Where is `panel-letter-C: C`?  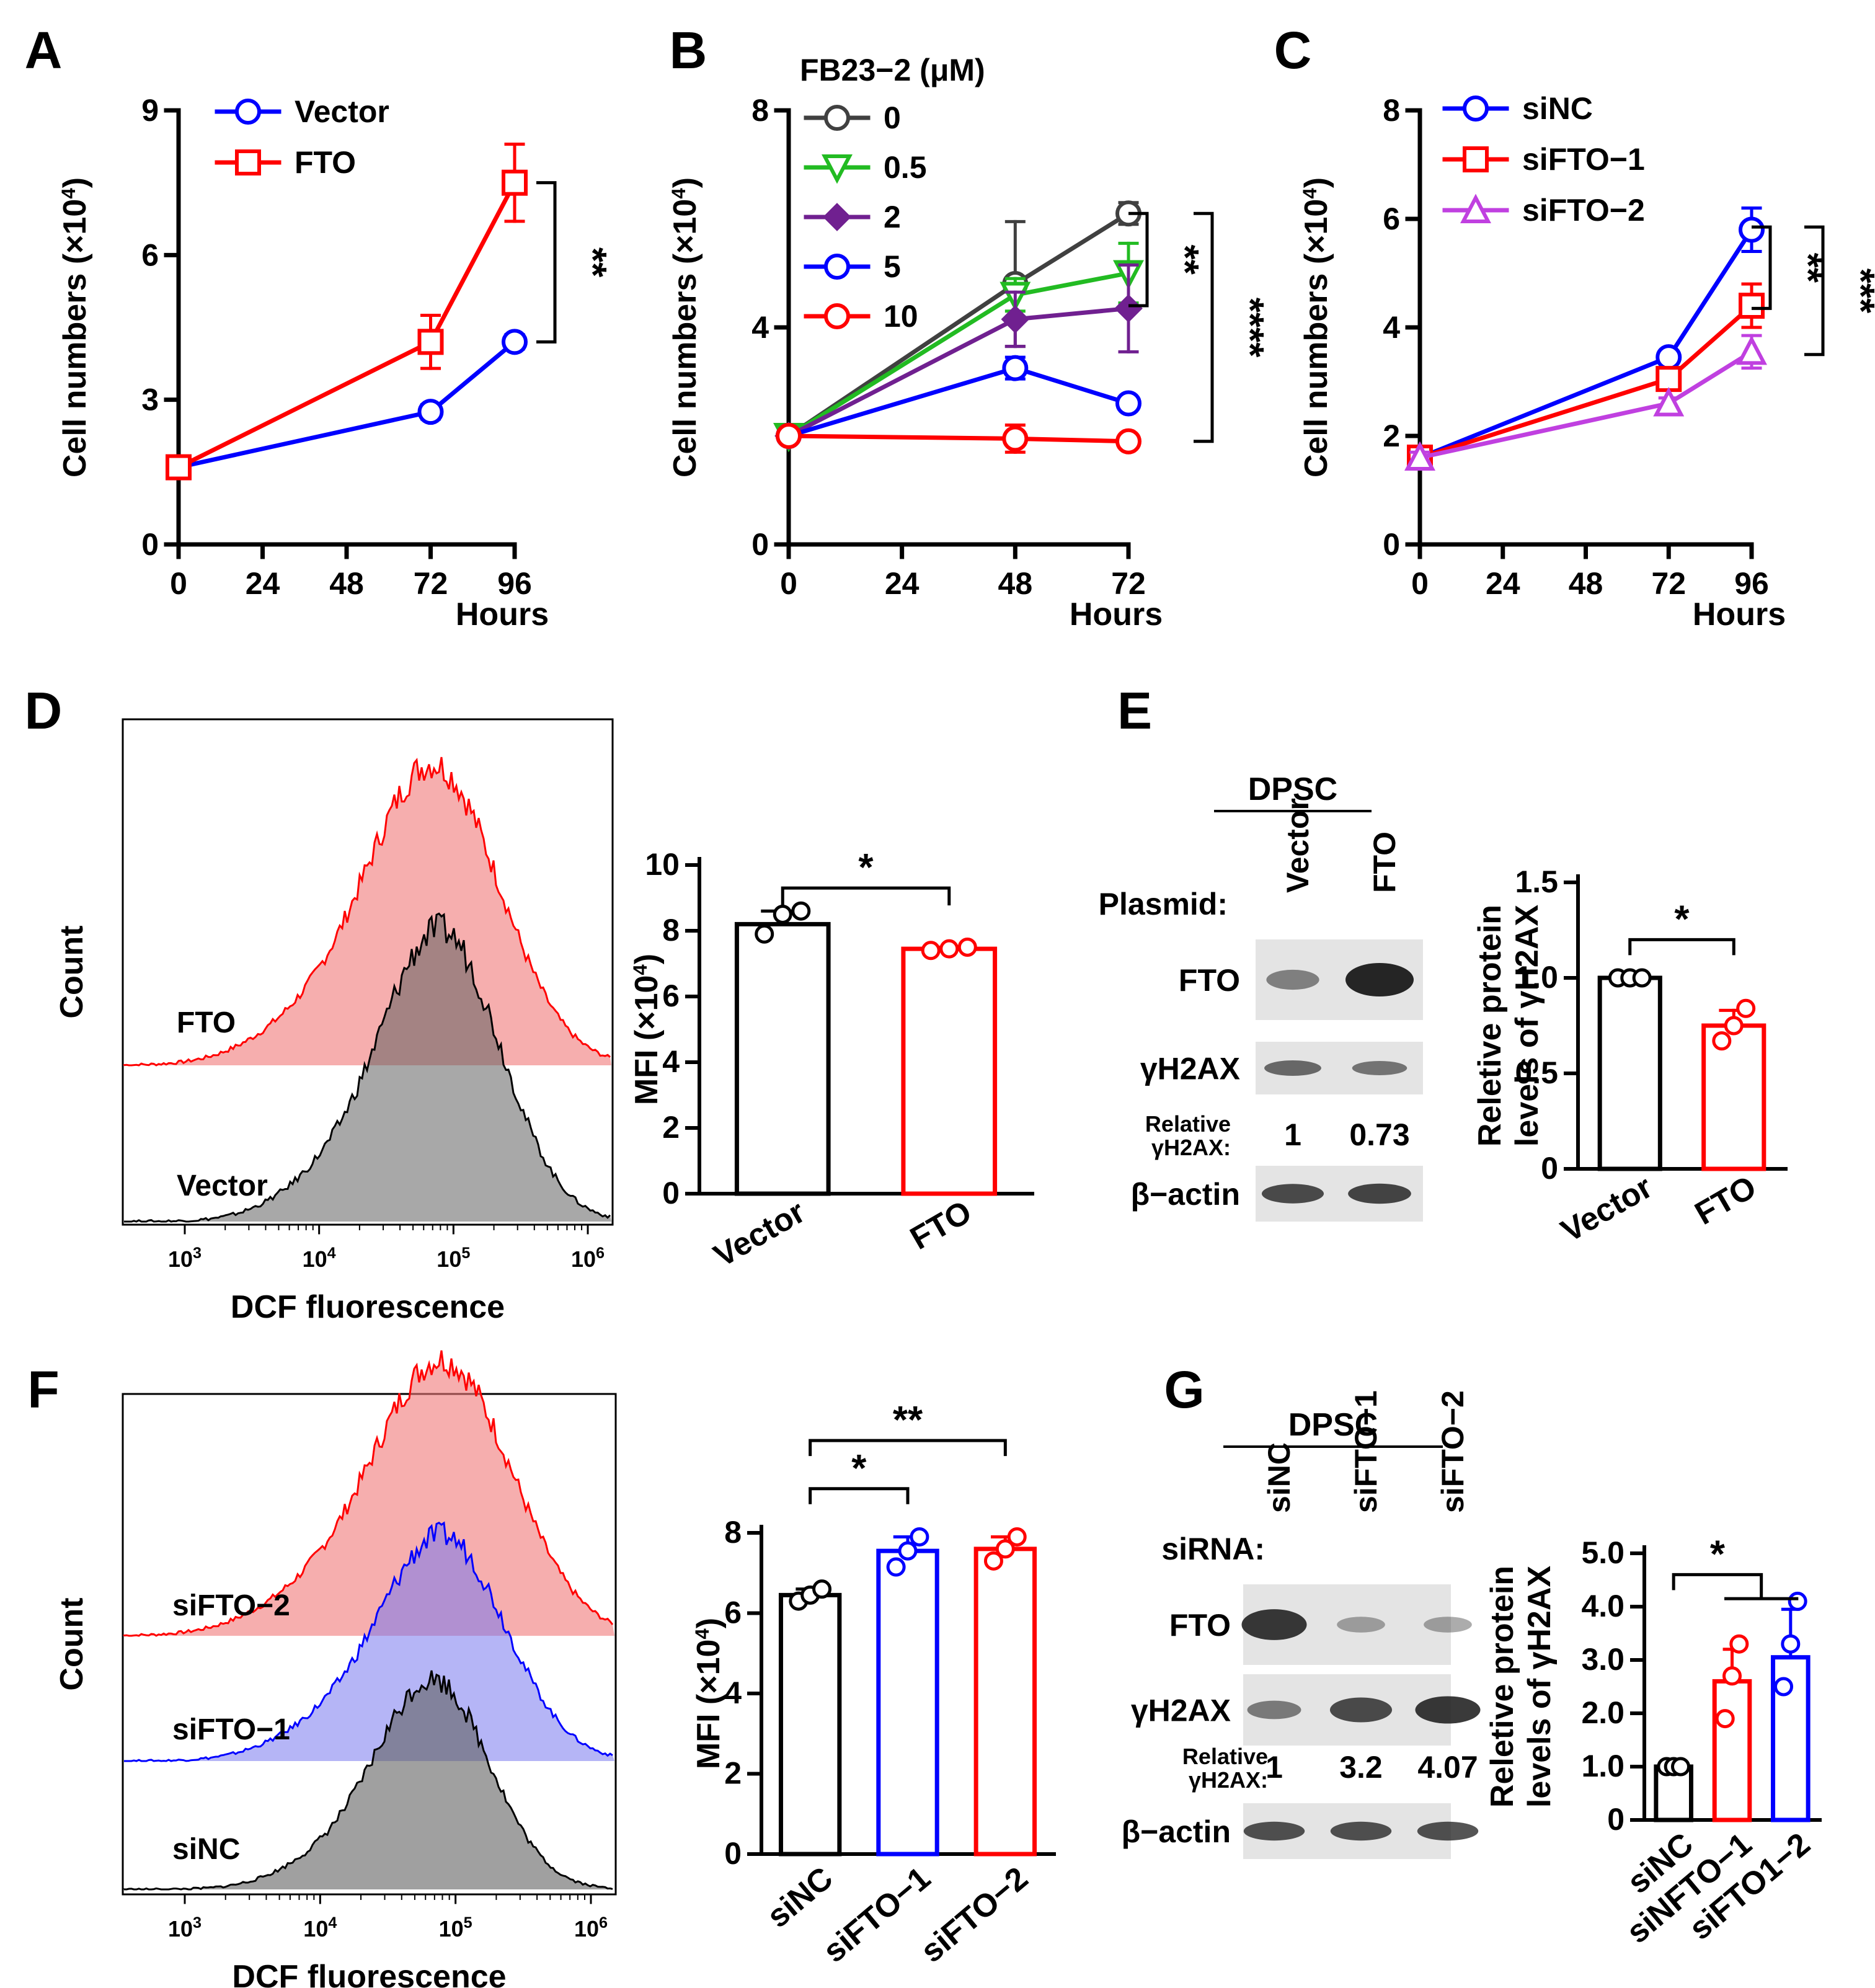 panel-letter-C: C is located at coordinates (1293, 50).